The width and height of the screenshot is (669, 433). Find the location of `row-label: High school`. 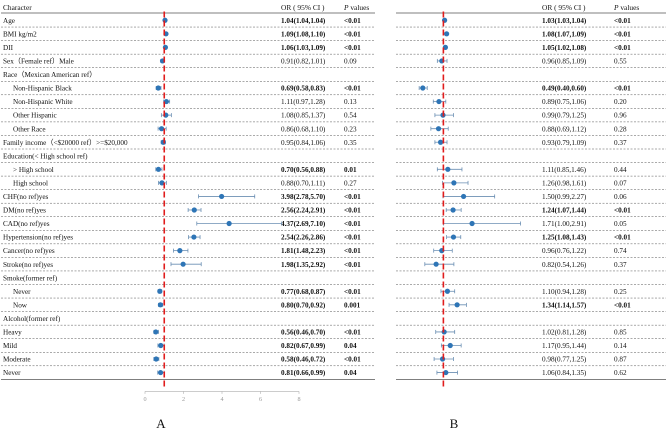

row-label: High school is located at coordinates (30, 183).